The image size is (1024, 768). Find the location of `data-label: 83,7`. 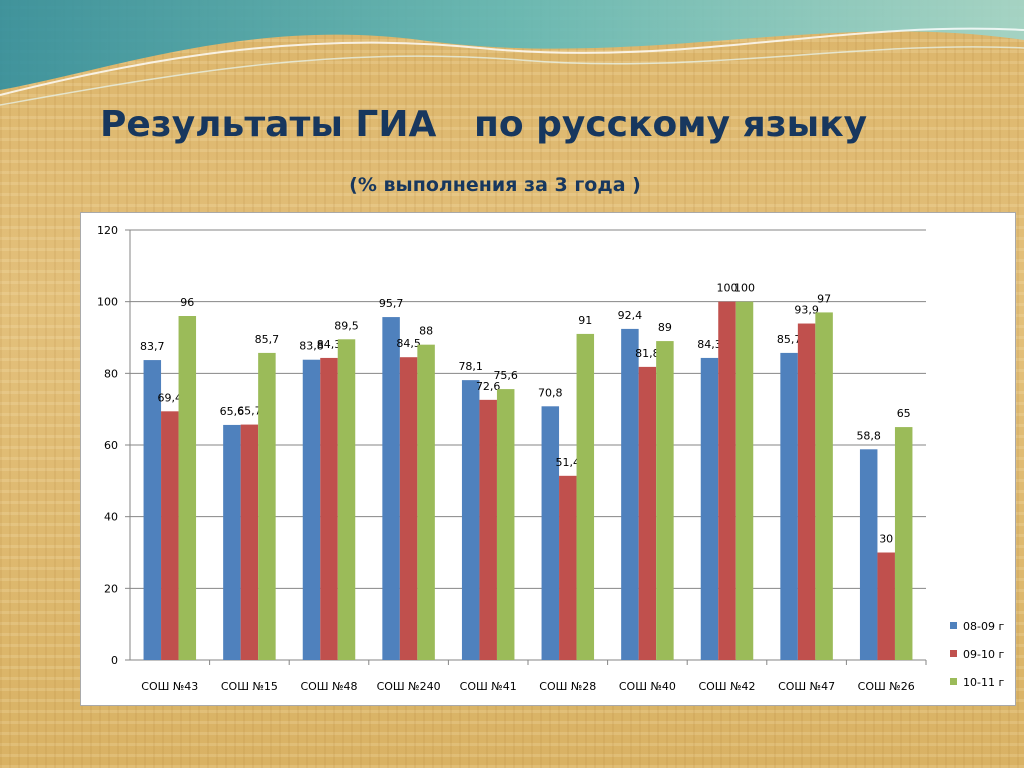

data-label: 83,7 is located at coordinates (152, 346).